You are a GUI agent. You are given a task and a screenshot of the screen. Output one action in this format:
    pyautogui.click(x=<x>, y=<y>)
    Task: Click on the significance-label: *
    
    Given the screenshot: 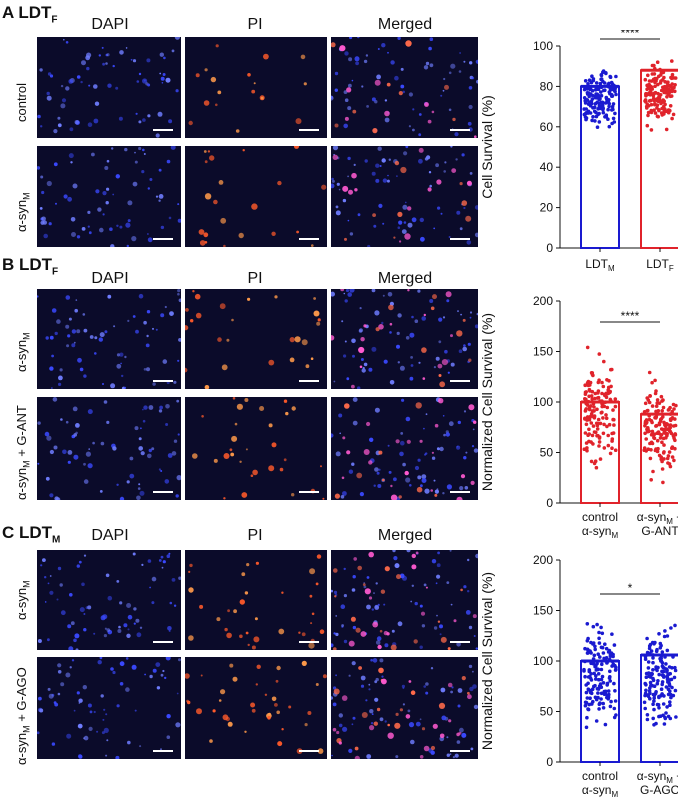 What is the action you would take?
    pyautogui.click(x=630, y=588)
    